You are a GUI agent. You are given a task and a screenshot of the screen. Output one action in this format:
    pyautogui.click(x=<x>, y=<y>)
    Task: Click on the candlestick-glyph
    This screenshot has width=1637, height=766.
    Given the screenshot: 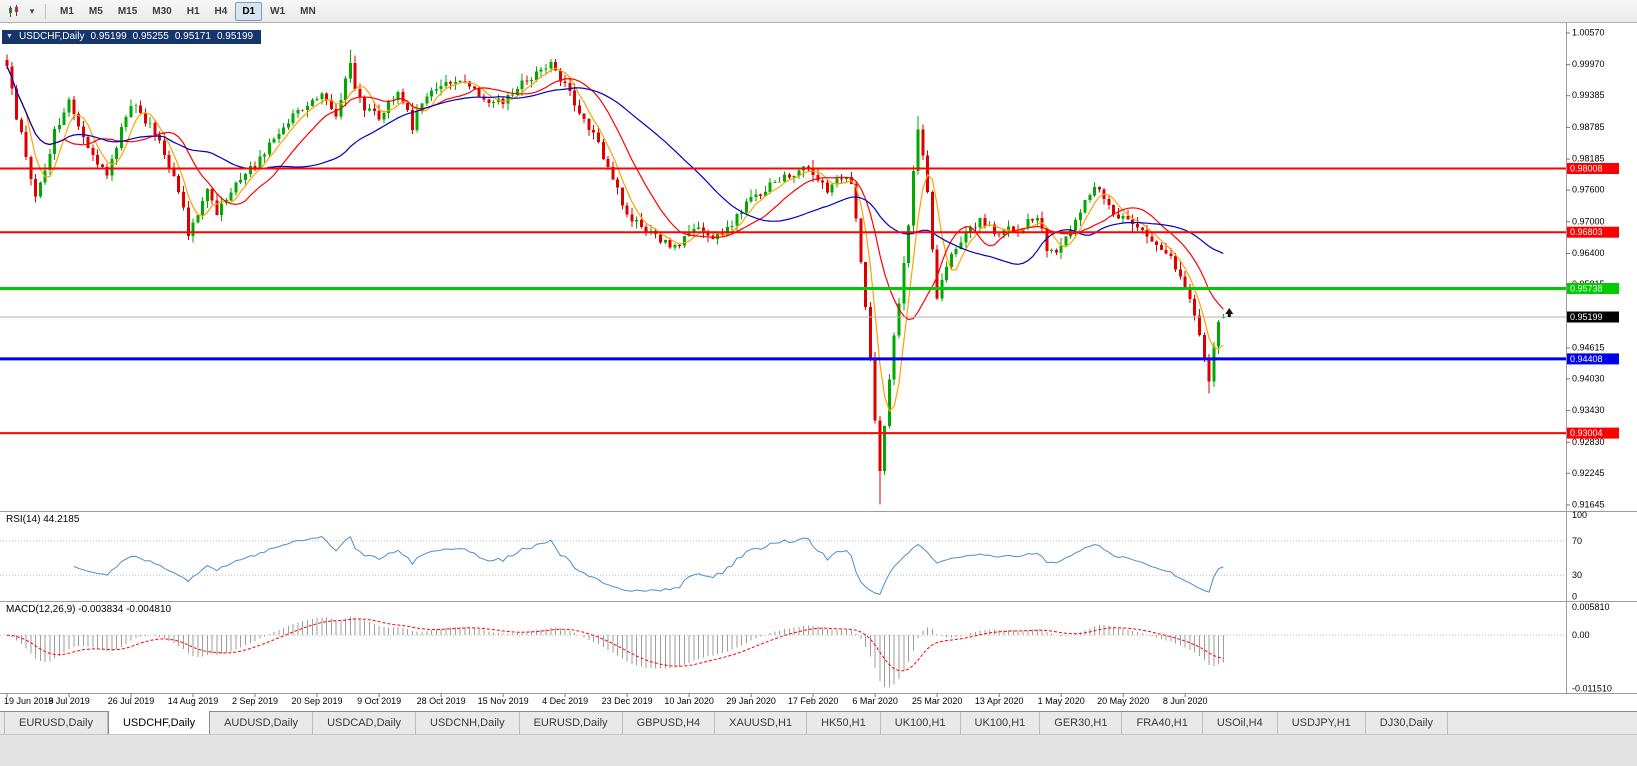 What is the action you would take?
    pyautogui.click(x=13, y=10)
    